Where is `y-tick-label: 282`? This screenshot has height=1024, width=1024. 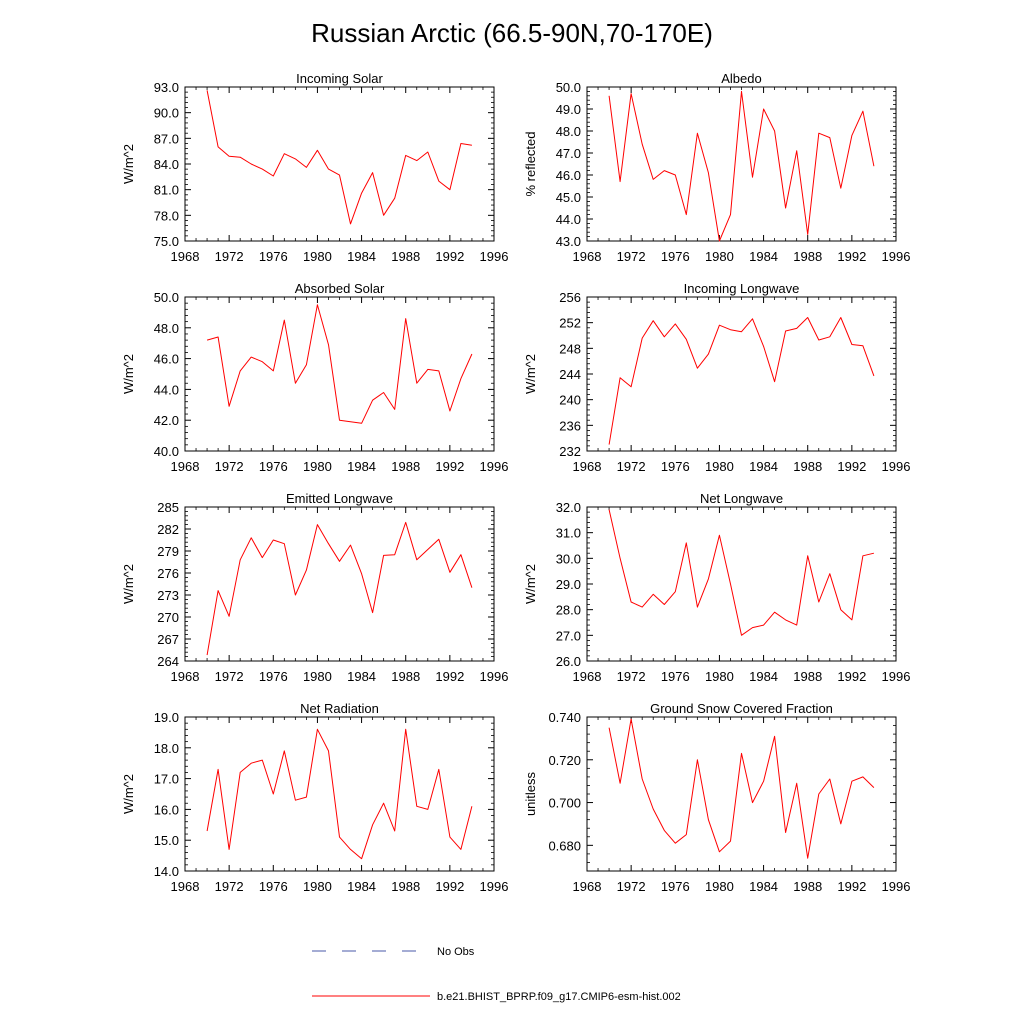 y-tick-label: 282 is located at coordinates (168, 529).